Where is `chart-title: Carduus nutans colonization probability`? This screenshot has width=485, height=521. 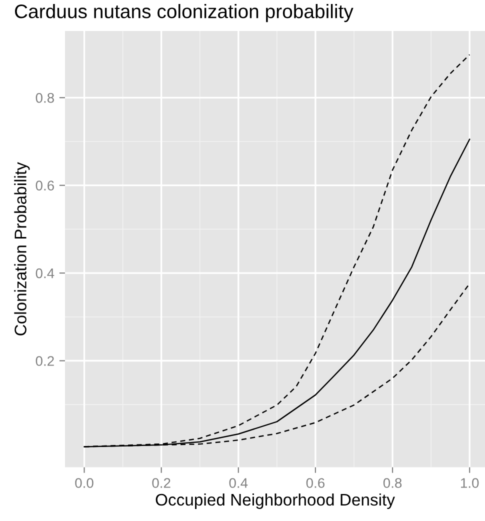 chart-title: Carduus nutans colonization probability is located at coordinates (184, 13).